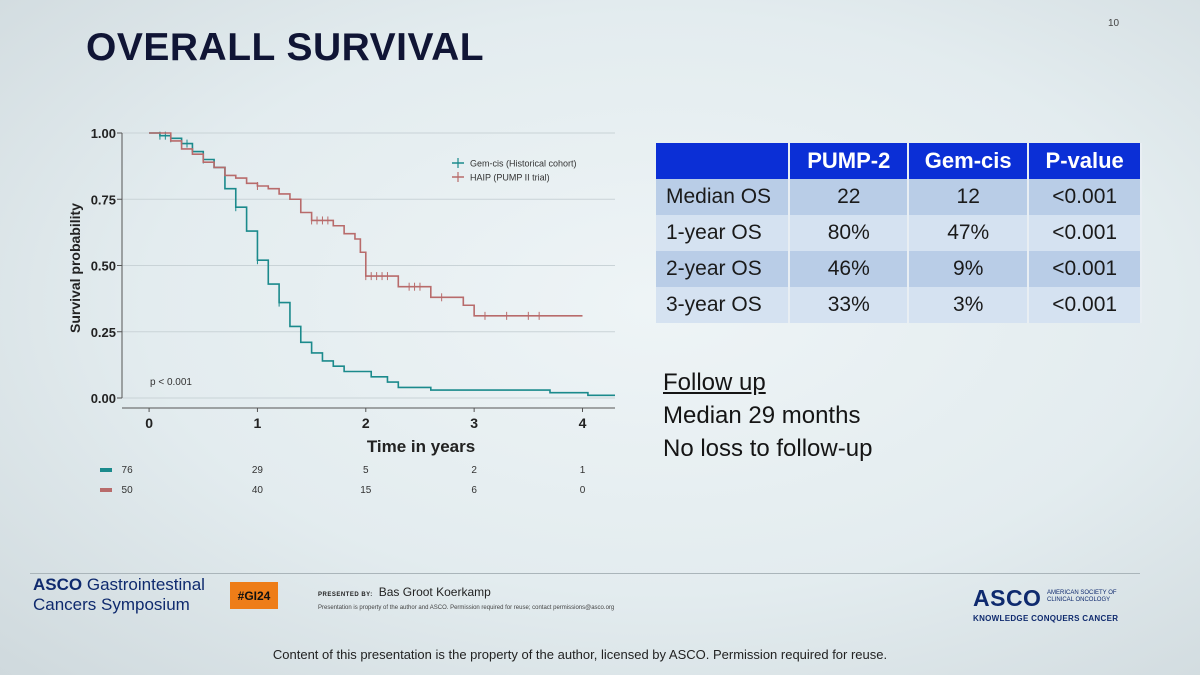 This screenshot has height=675, width=1200. Describe the element at coordinates (366, 490) in the screenshot. I see `risk-count: 15` at that location.